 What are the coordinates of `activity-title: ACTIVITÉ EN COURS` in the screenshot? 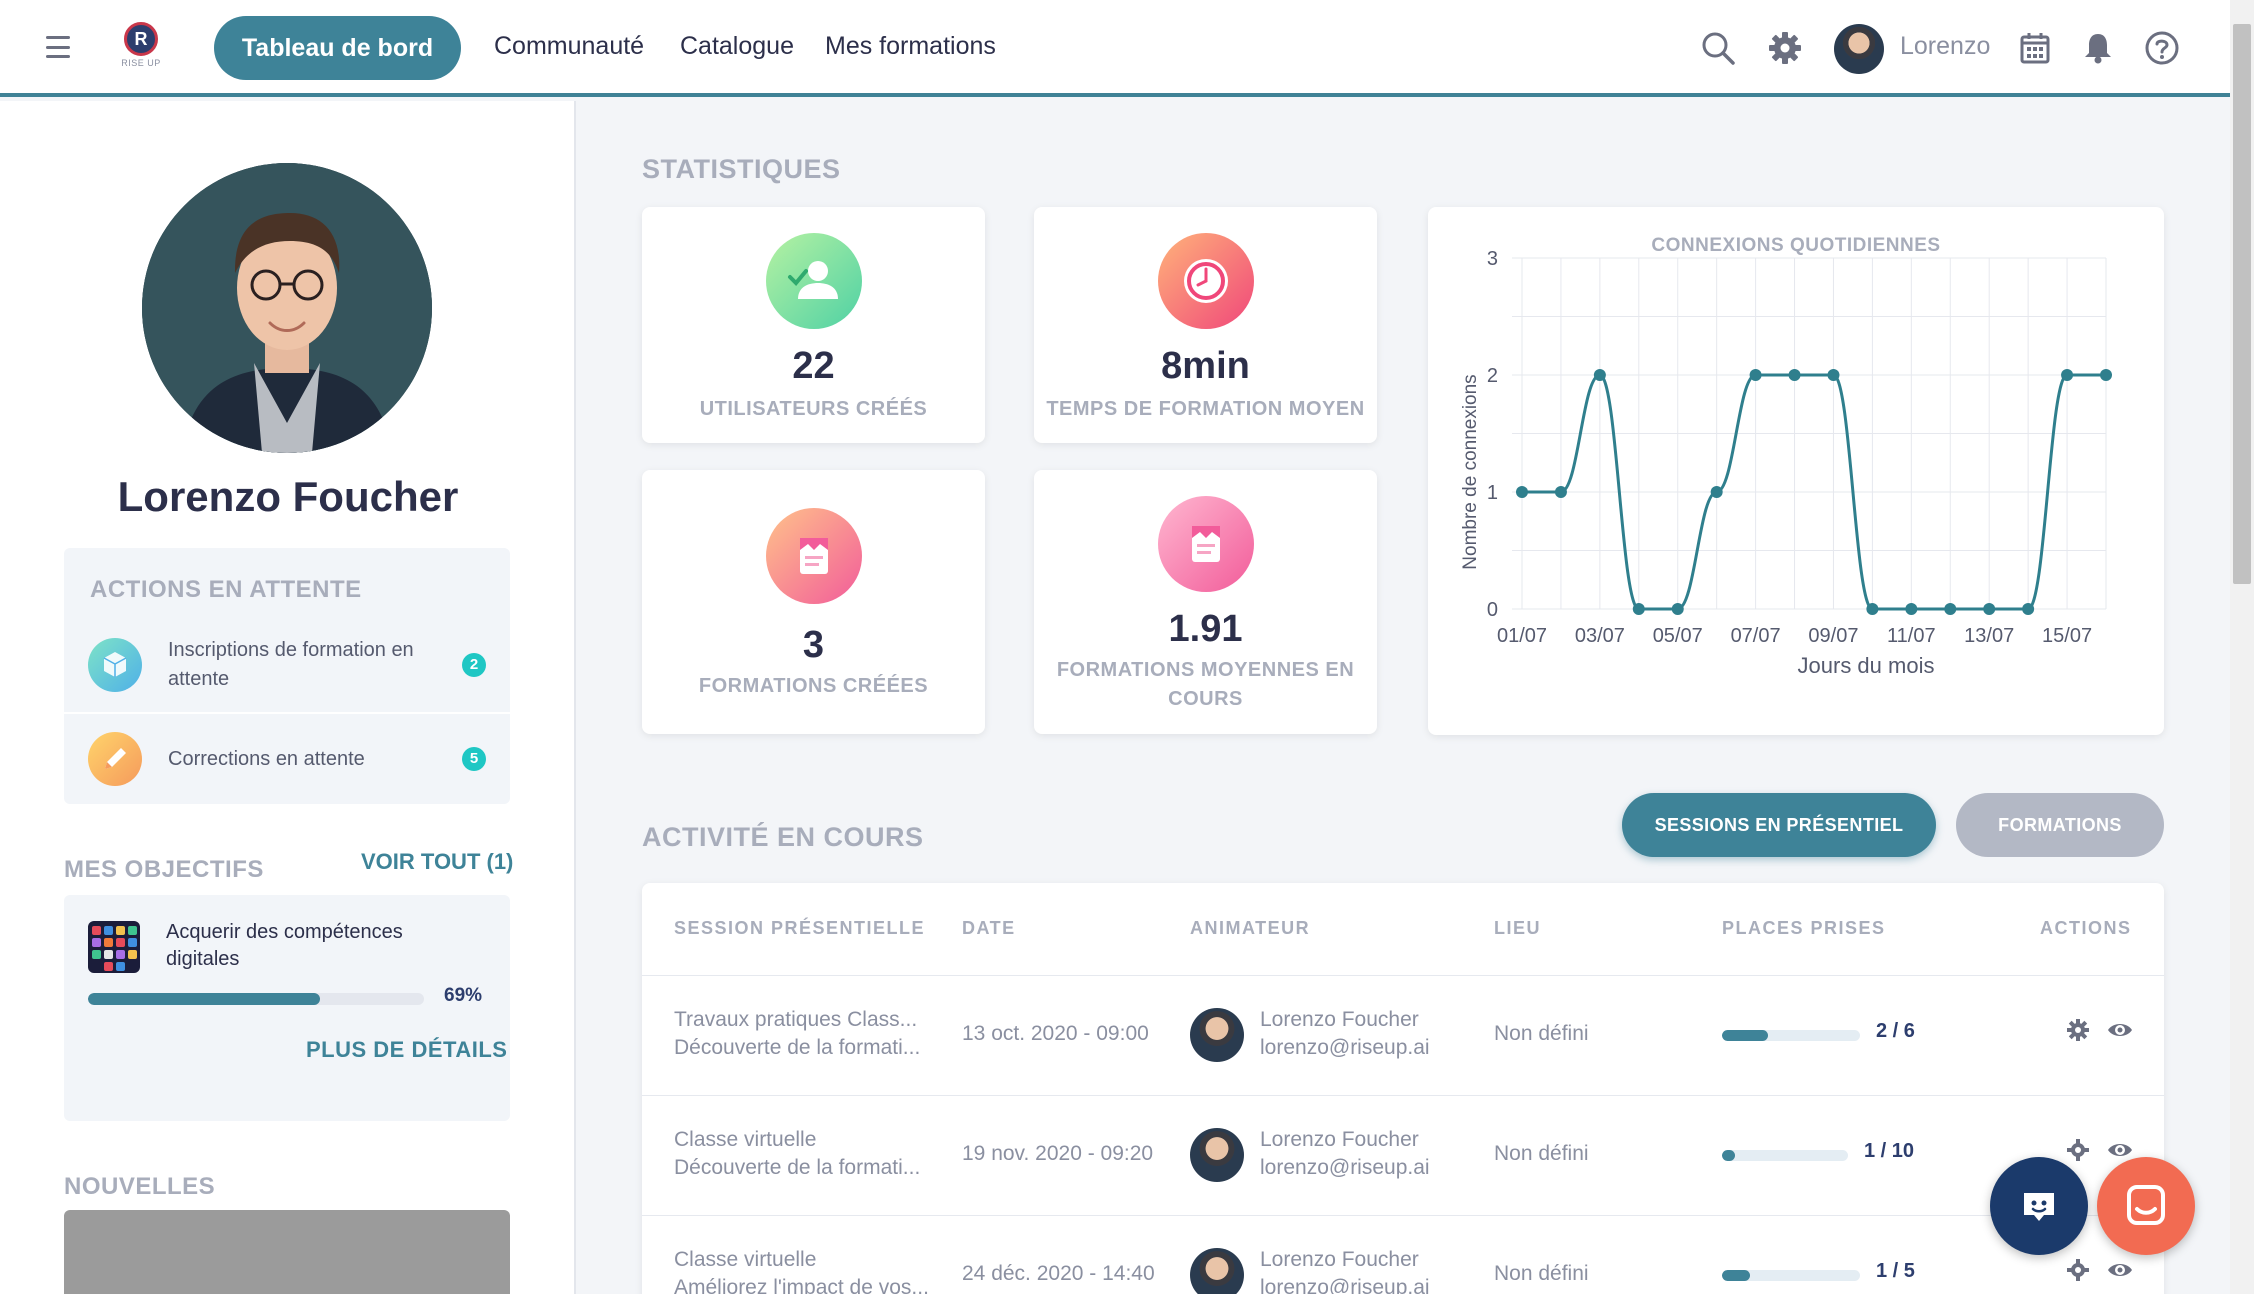 It's located at (783, 837).